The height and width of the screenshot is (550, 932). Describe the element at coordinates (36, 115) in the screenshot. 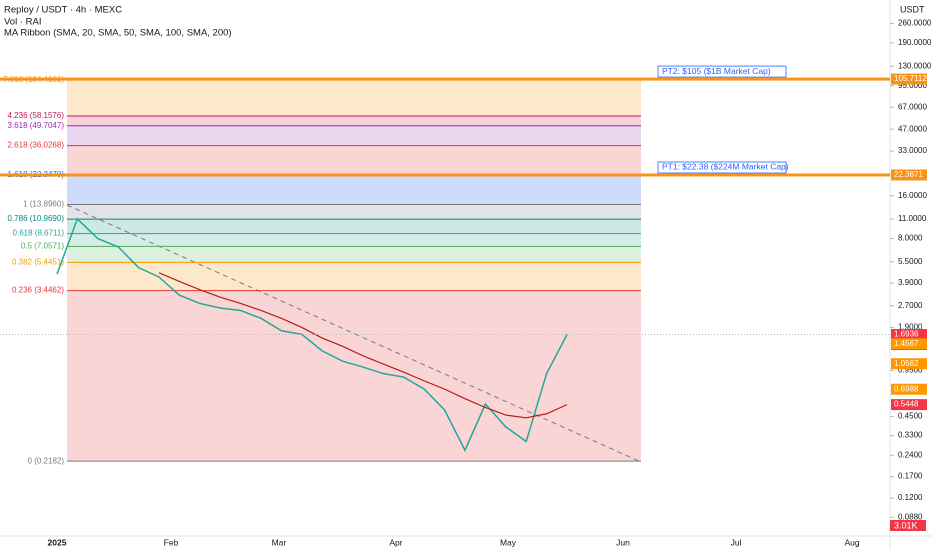

I see `fib-label: 4.236 (58.1576)` at that location.